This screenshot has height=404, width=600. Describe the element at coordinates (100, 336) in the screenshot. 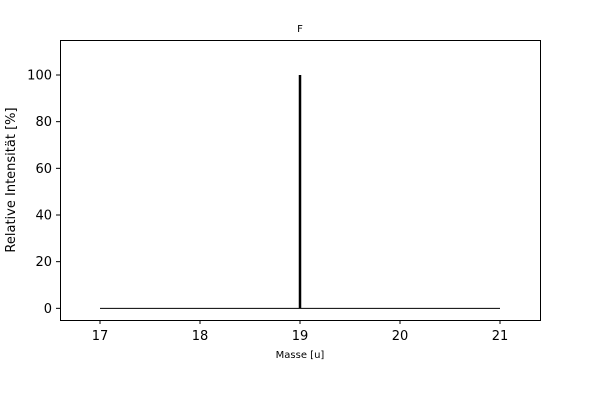

I see `x-tick-label: 17` at that location.